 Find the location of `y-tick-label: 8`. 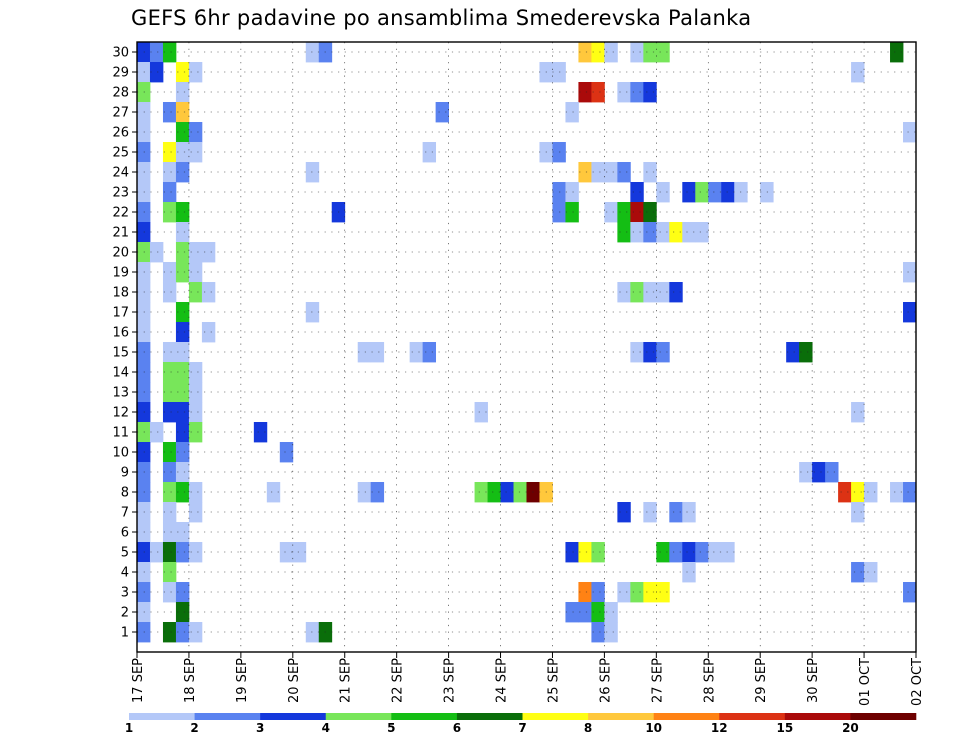

y-tick-label: 8 is located at coordinates (125, 493).